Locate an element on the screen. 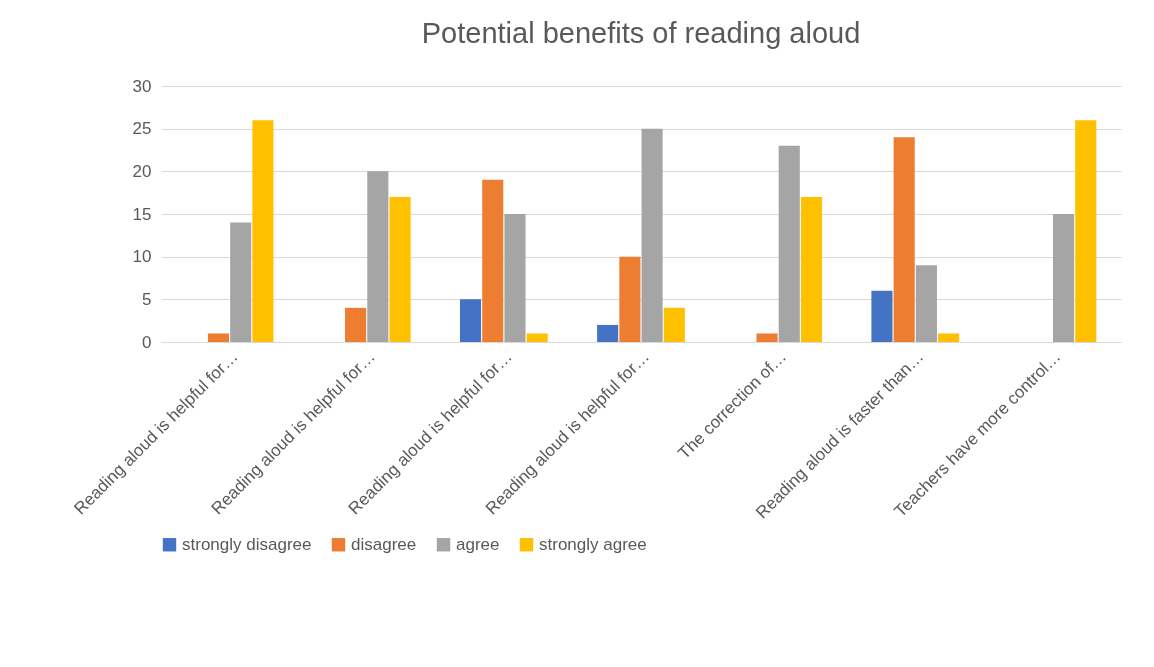 The width and height of the screenshot is (1154, 667). y-tick-label: 15 is located at coordinates (142, 214).